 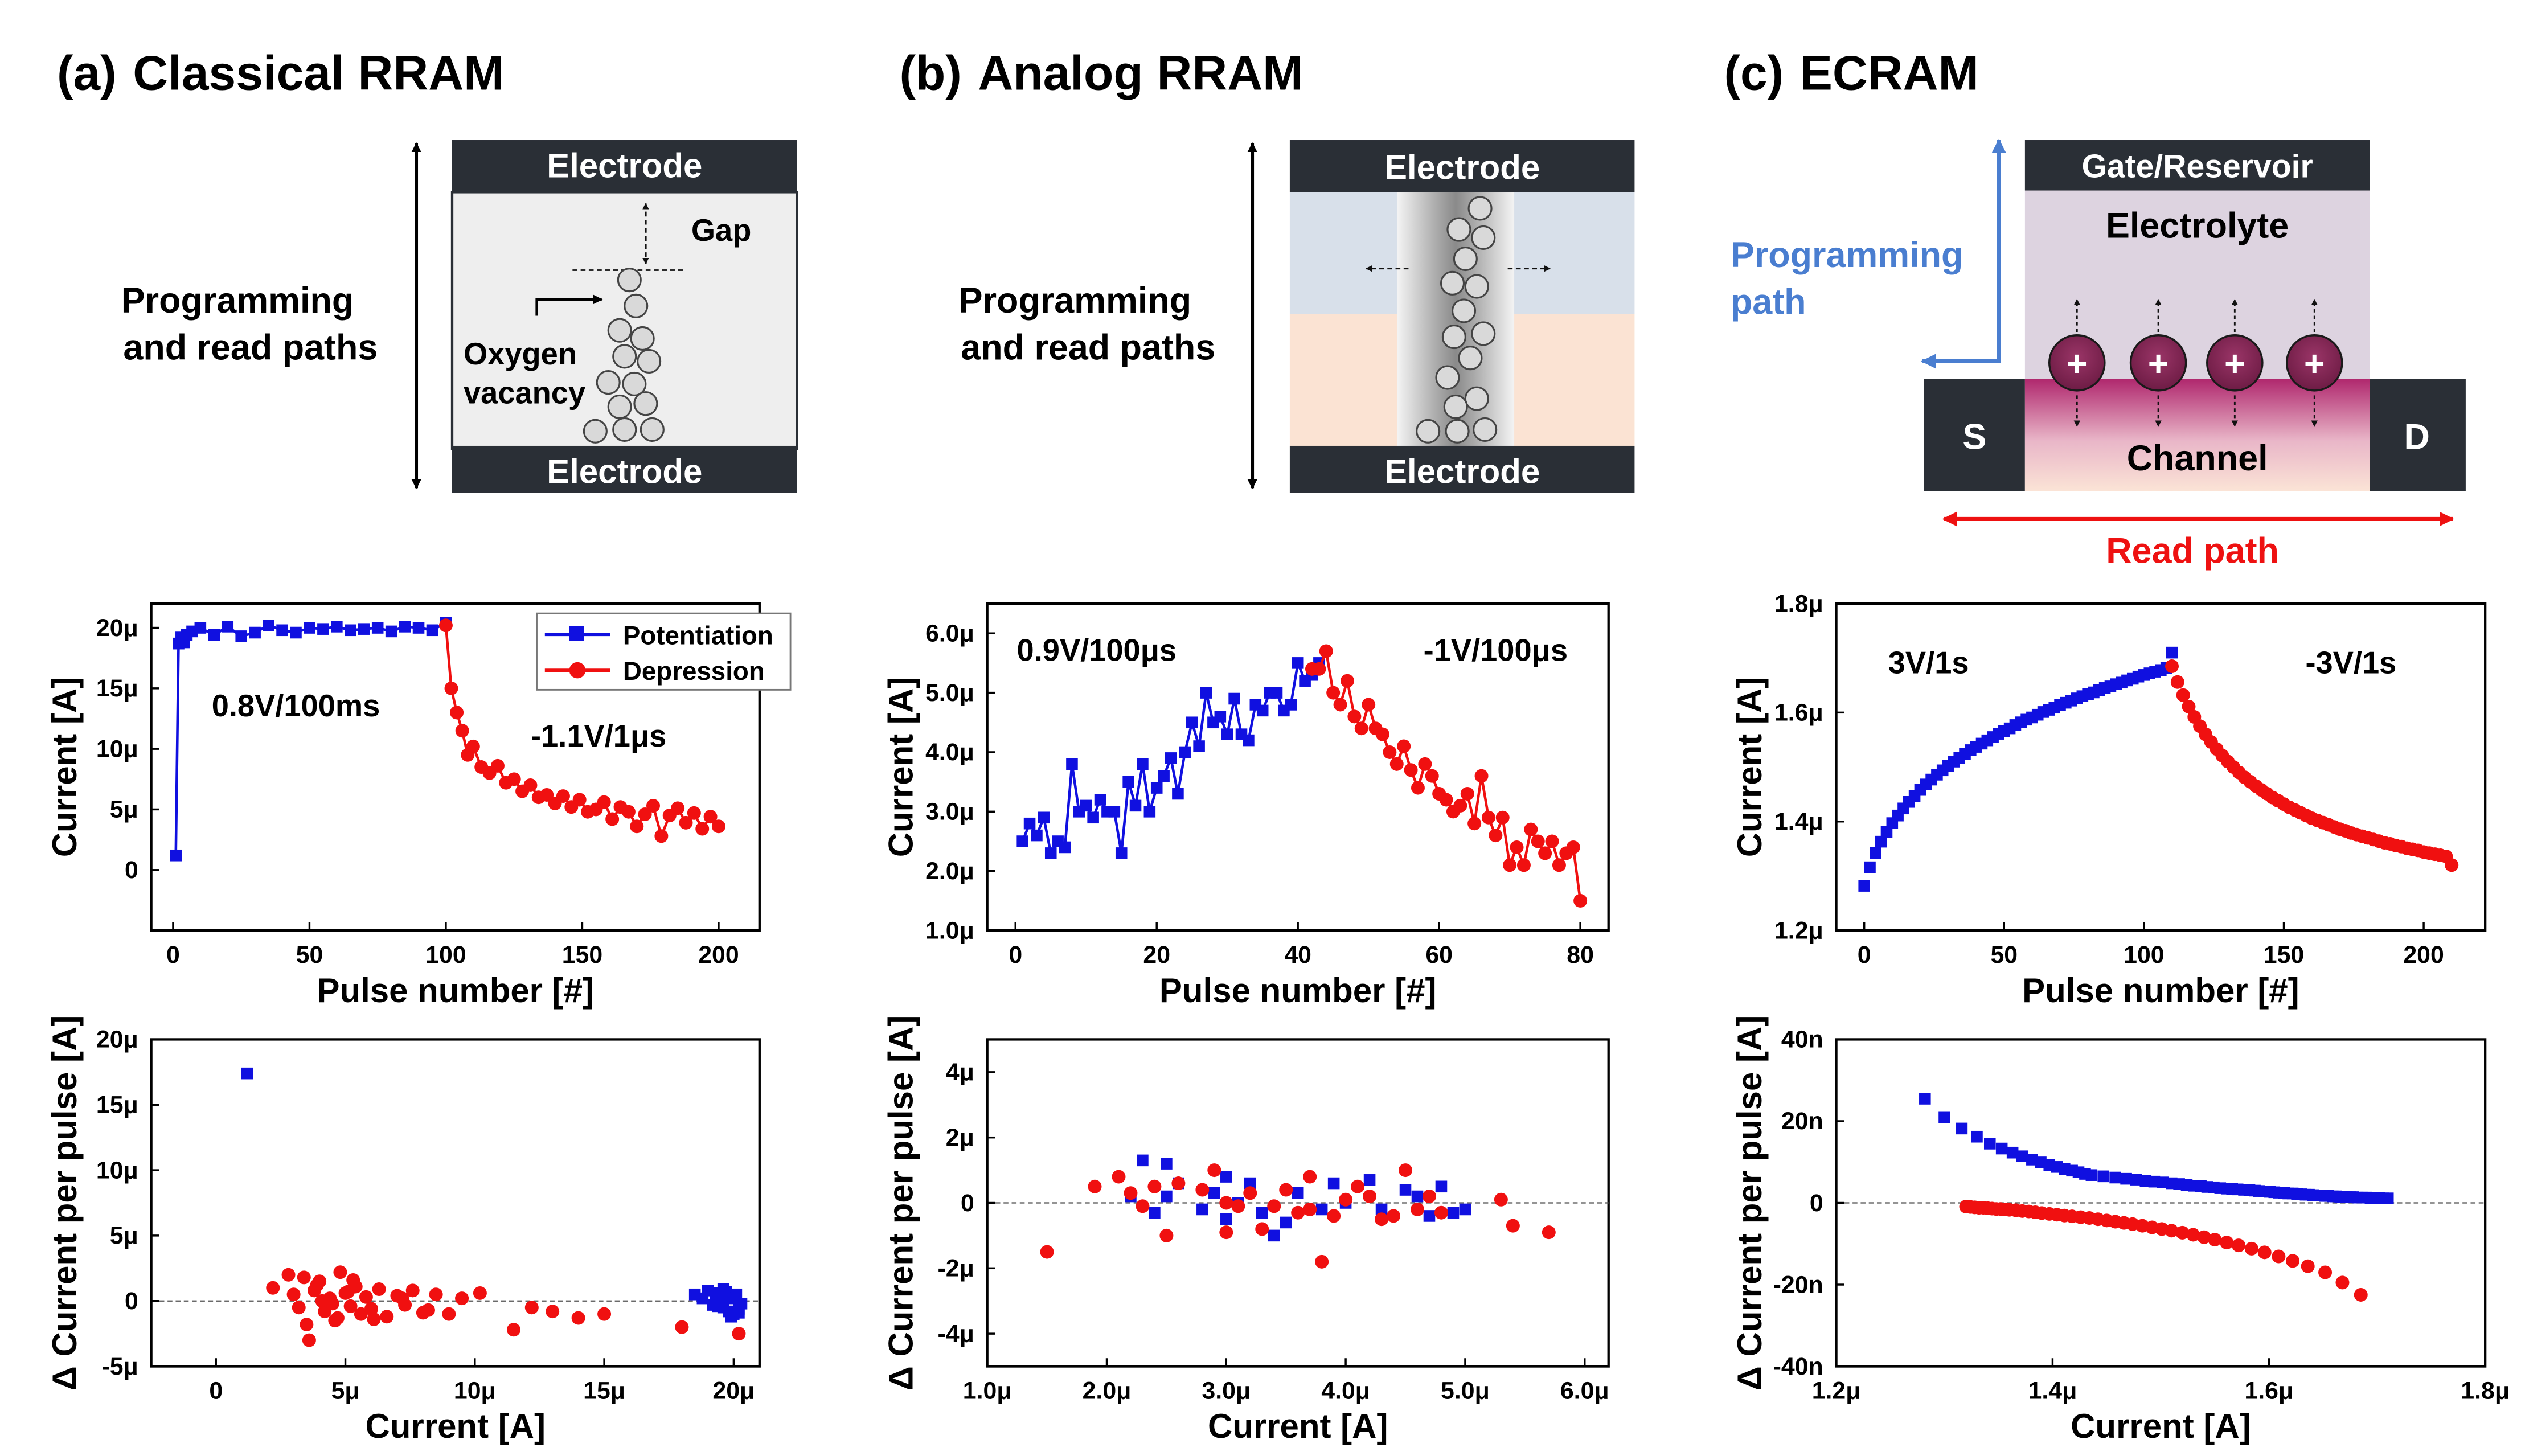 What do you see at coordinates (1170, 758) in the screenshot?
I see `series-potentiation` at bounding box center [1170, 758].